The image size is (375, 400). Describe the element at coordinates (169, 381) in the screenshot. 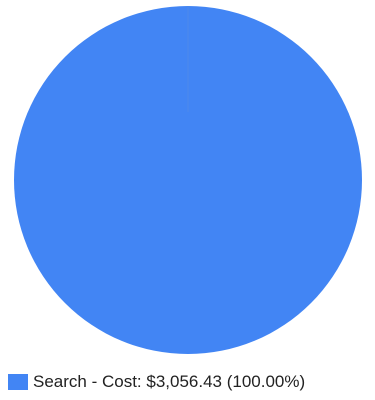

I see `legend-label-search: Search - Cost: $3,056.43 (100.00%)` at that location.